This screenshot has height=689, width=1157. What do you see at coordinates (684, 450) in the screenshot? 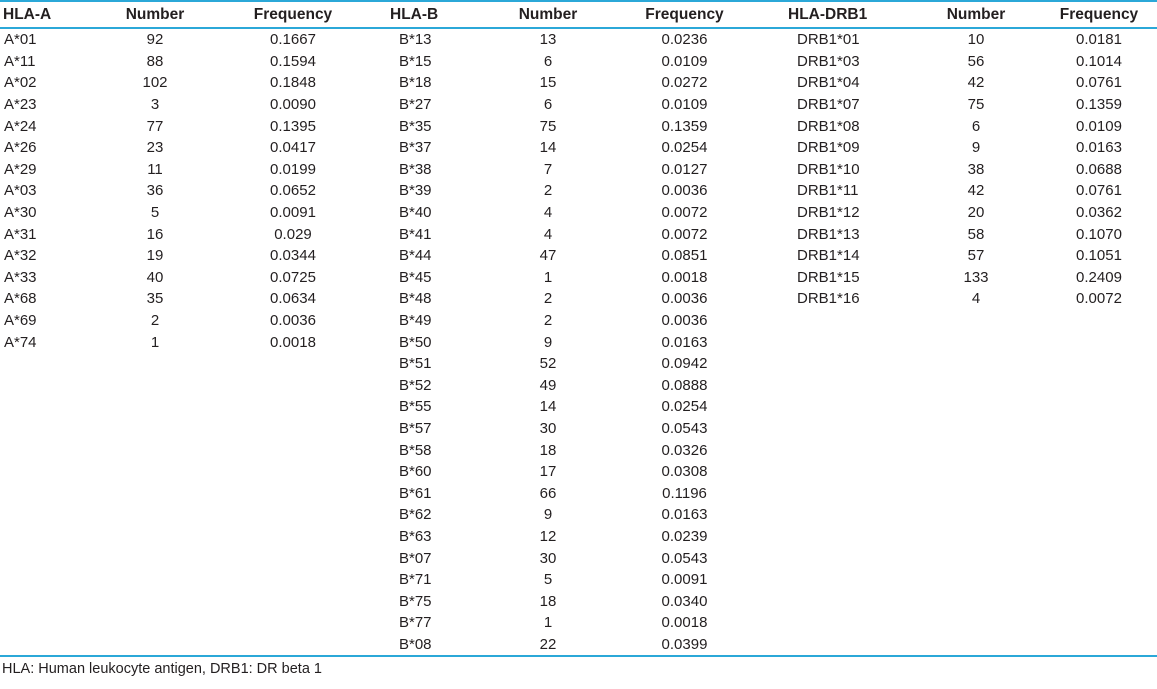
I see `cell-hla-b-frequency: 0.0326` at bounding box center [684, 450].